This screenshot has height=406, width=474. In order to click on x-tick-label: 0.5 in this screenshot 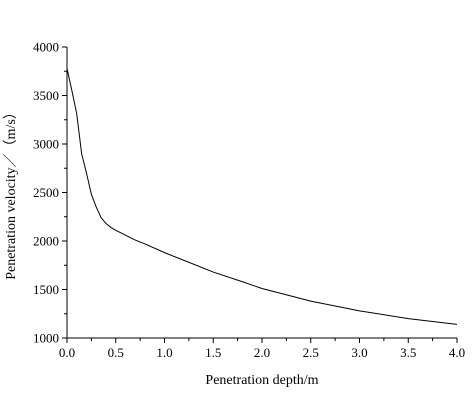, I will do `click(116, 352)`.